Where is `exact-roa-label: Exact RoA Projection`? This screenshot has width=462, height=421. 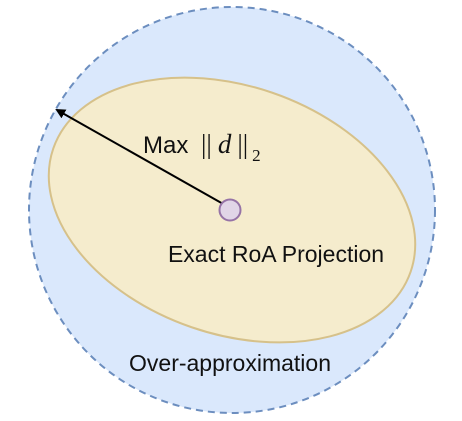
exact-roa-label: Exact RoA Projection is located at coordinates (276, 254).